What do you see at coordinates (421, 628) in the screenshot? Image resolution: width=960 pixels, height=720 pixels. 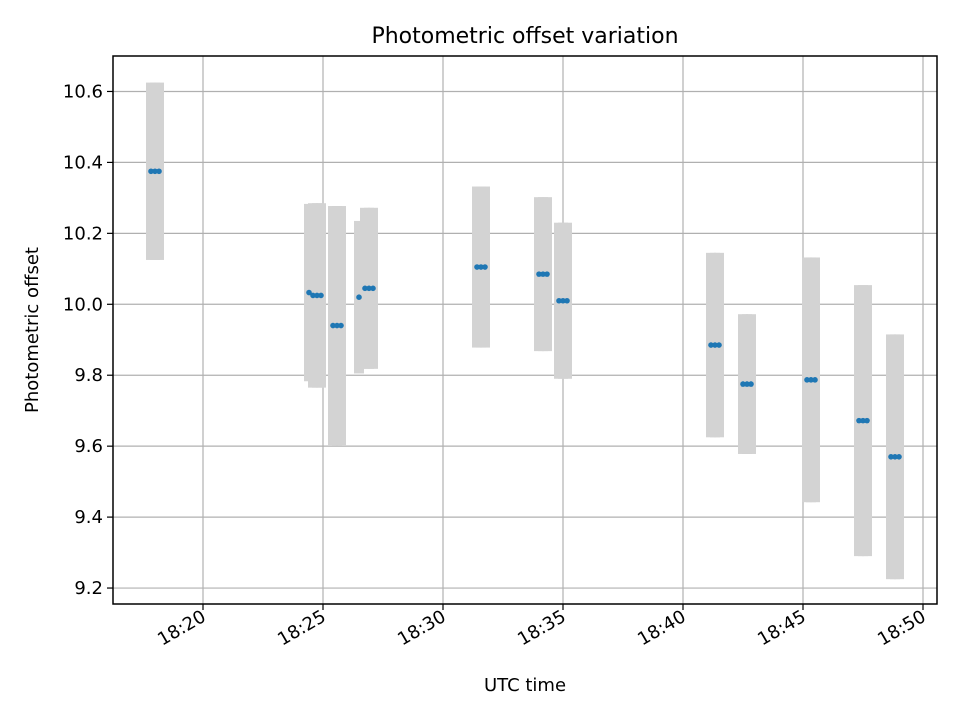 I see `x-tick-label: 18:30` at bounding box center [421, 628].